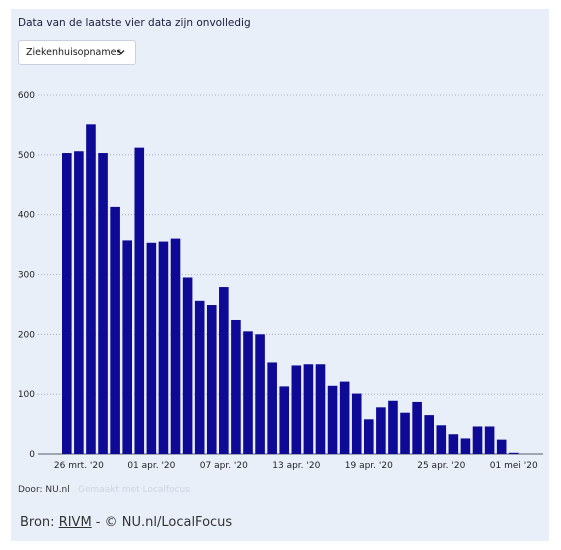 The height and width of the screenshot is (550, 561). Describe the element at coordinates (514, 466) in the screenshot. I see `x-tick-label: 01 mei '20` at that location.